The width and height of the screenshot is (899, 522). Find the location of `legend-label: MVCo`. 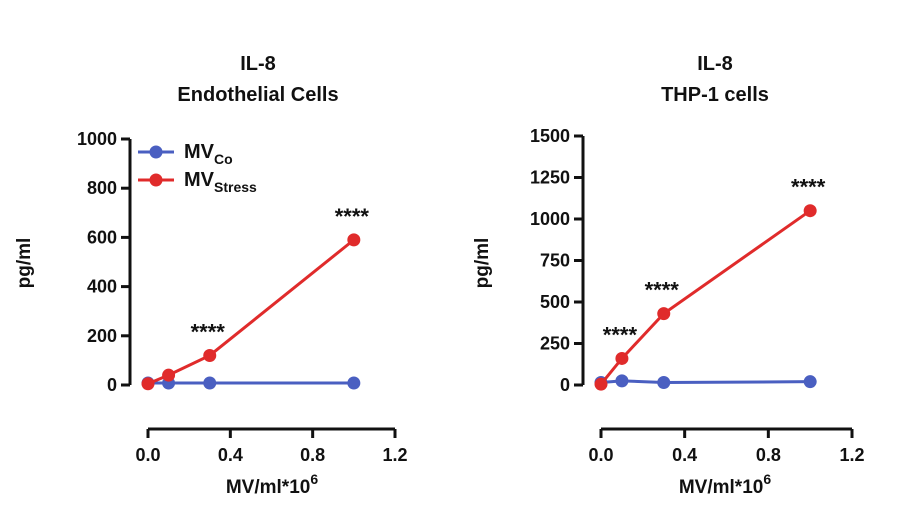

legend-label: MVCo is located at coordinates (208, 154).